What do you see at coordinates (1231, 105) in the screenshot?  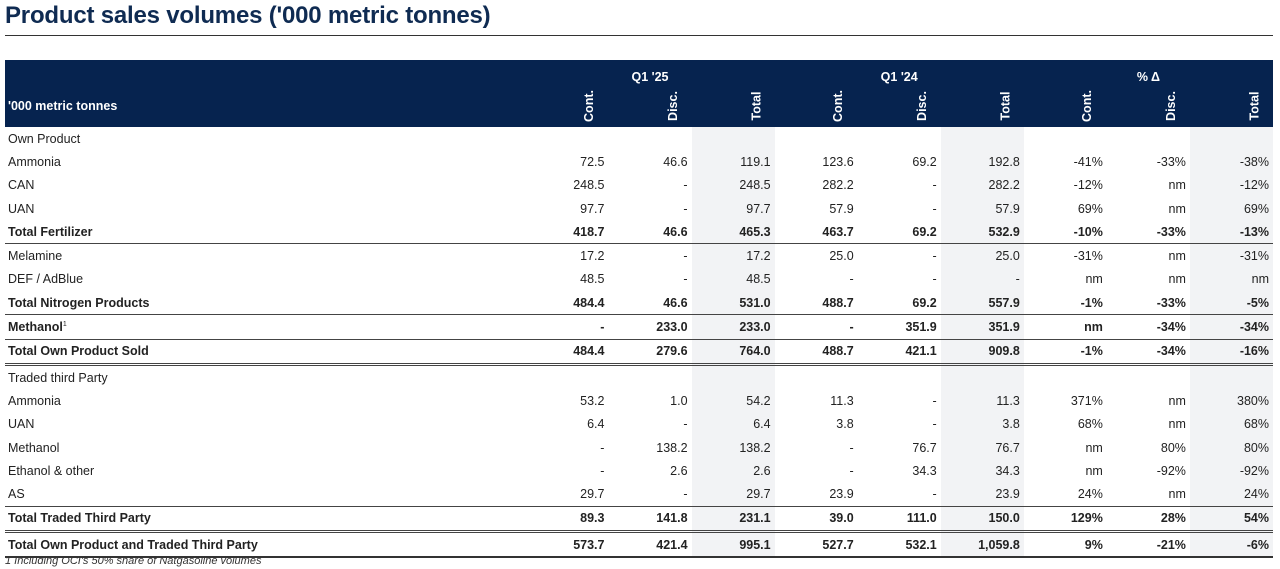 I see `subcolumn-header: Total` at bounding box center [1231, 105].